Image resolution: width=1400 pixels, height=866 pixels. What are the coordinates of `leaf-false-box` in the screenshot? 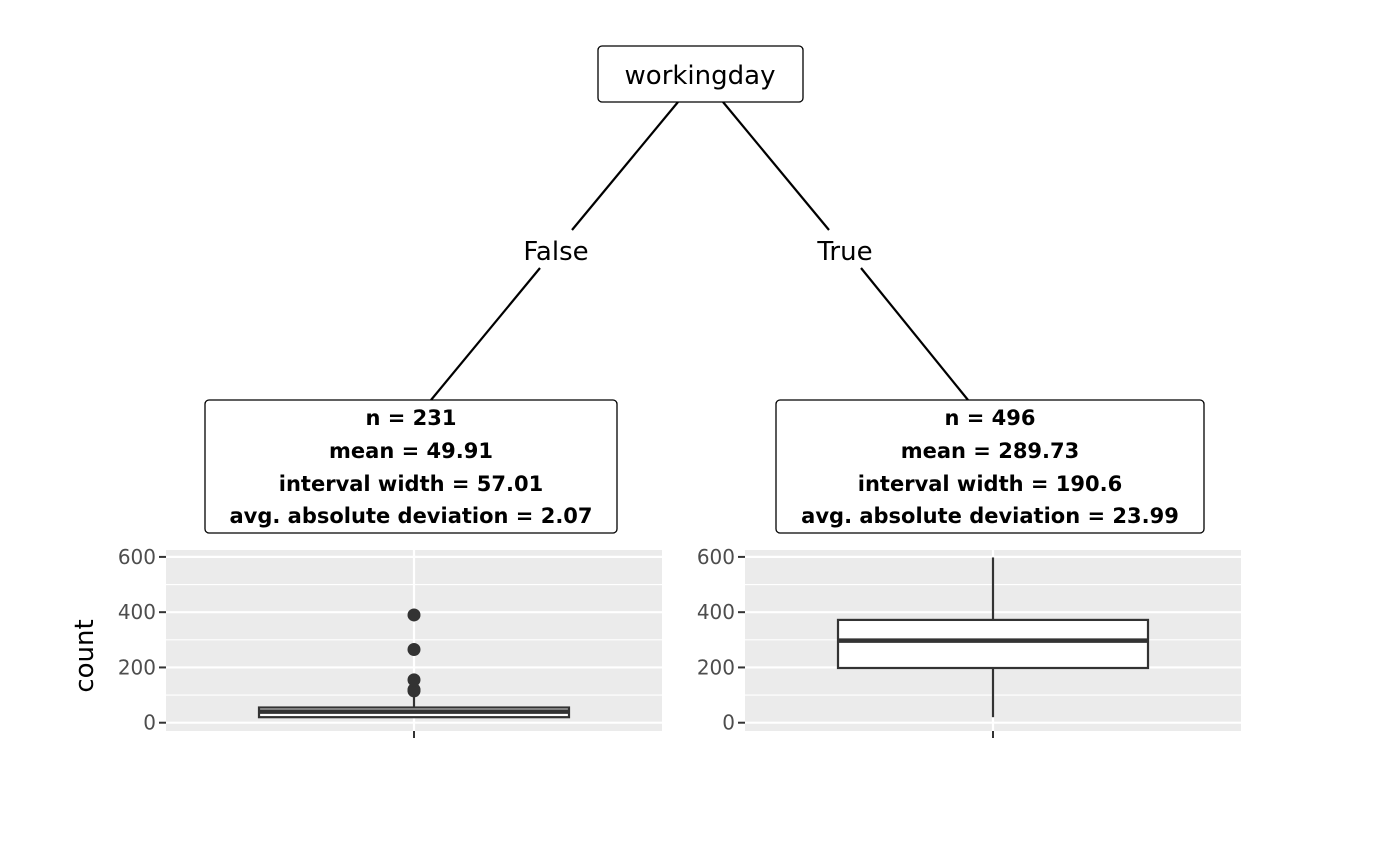 It's located at (411, 466).